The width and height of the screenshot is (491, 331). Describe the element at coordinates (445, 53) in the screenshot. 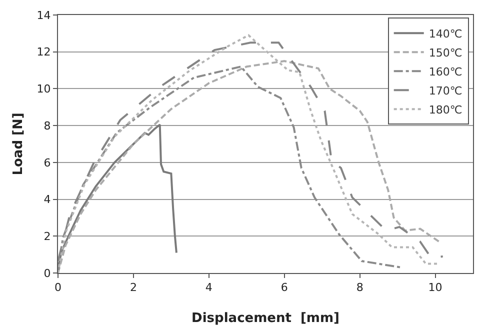

I see `legend-label: 150℃` at that location.